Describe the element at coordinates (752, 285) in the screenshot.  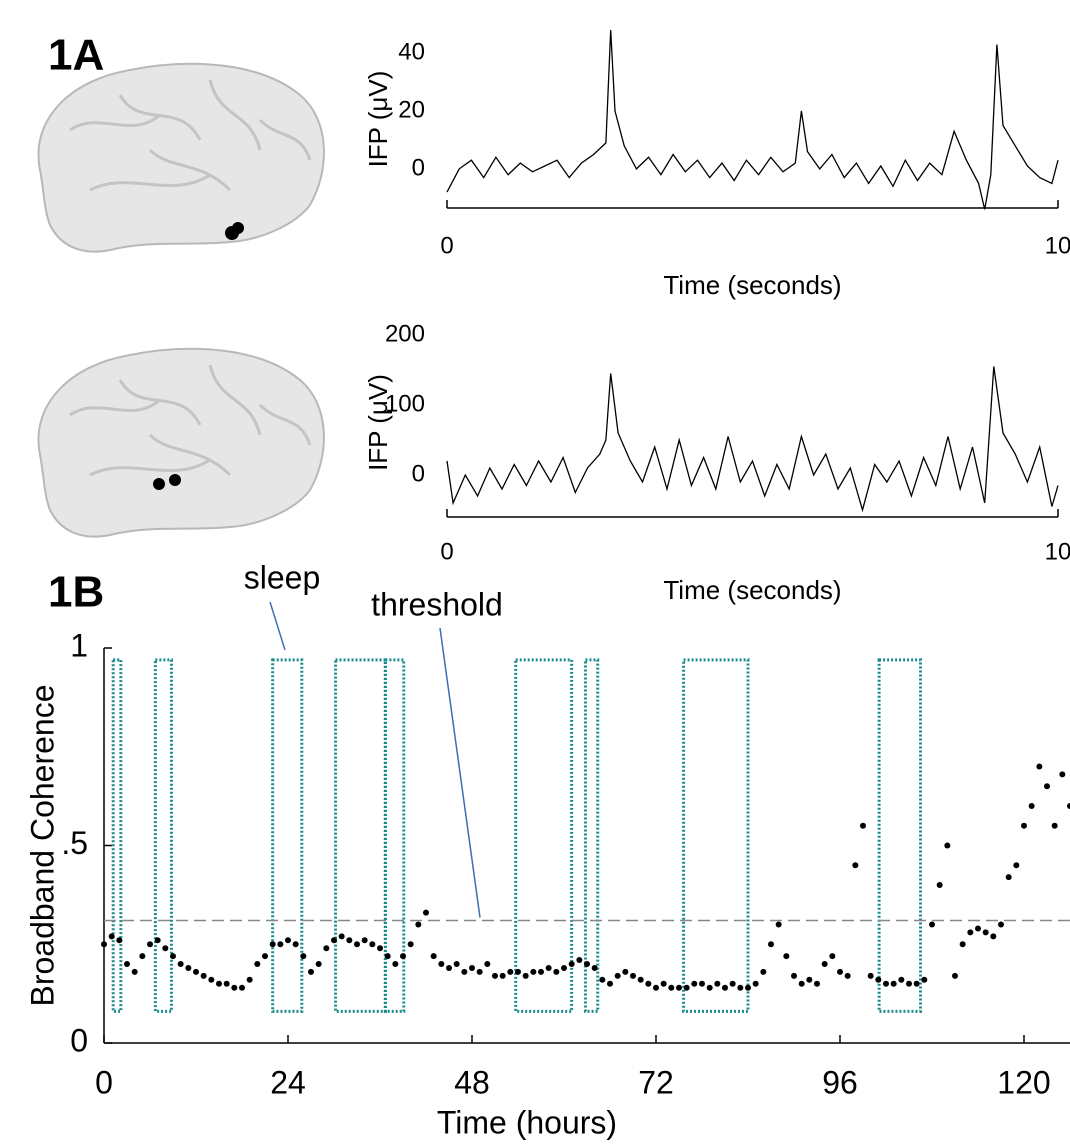
I see `x-axis-label: Time (seconds)` at that location.